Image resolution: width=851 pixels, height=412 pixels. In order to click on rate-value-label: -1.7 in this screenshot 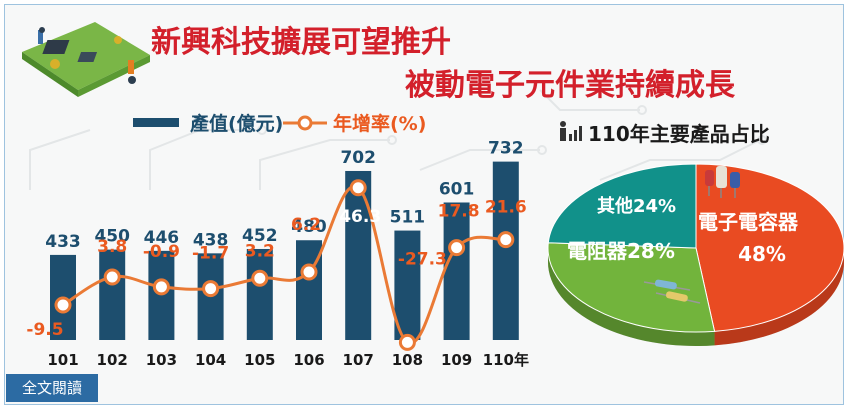, I will do `click(210, 254)`.